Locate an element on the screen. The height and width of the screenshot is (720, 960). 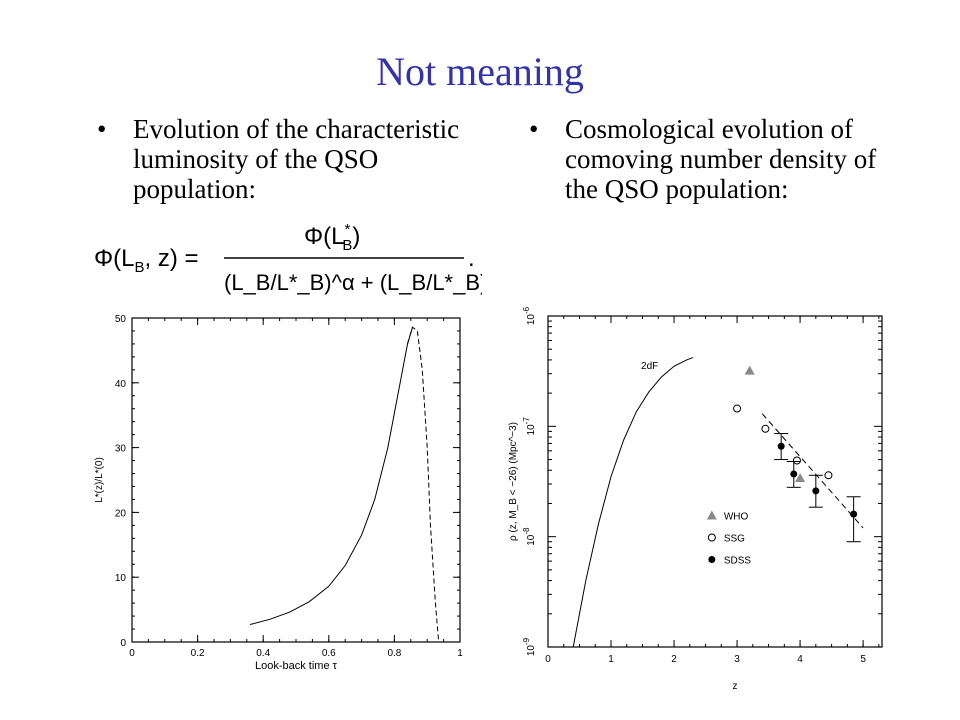
y-tick-label: 10-7 is located at coordinates (529, 426).